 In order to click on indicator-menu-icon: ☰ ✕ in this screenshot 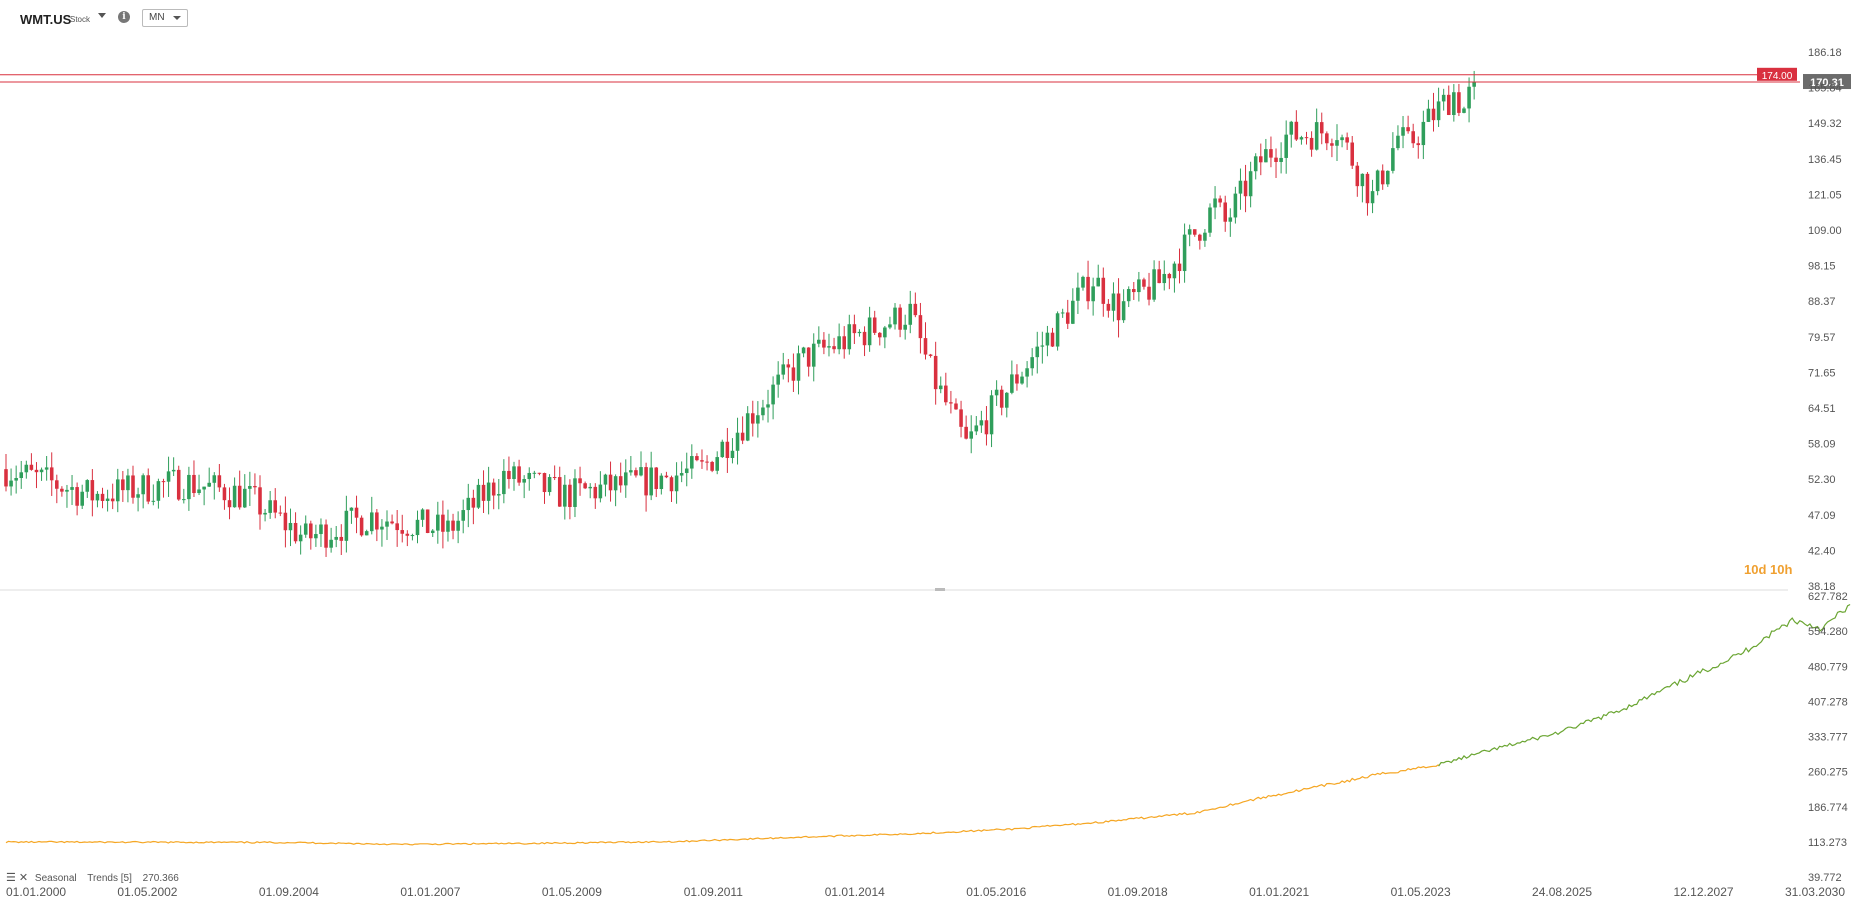, I will do `click(17, 878)`.